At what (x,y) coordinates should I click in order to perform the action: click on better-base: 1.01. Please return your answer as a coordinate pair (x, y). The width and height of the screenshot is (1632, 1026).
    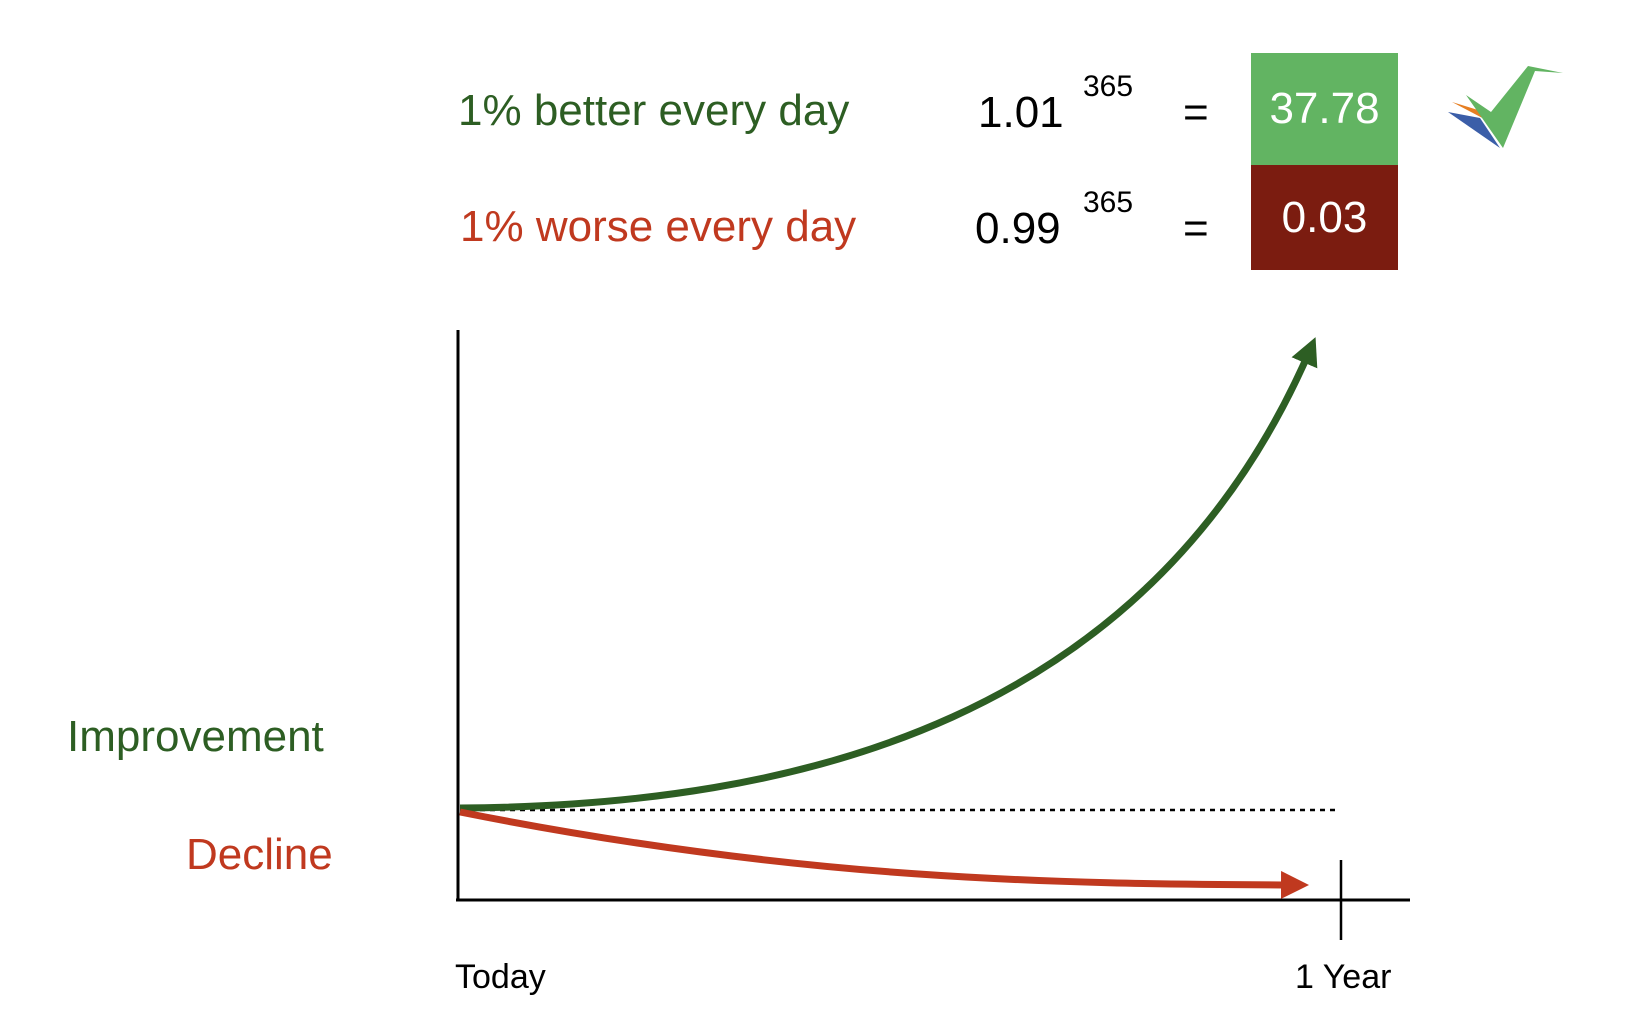
    Looking at the image, I should click on (1021, 112).